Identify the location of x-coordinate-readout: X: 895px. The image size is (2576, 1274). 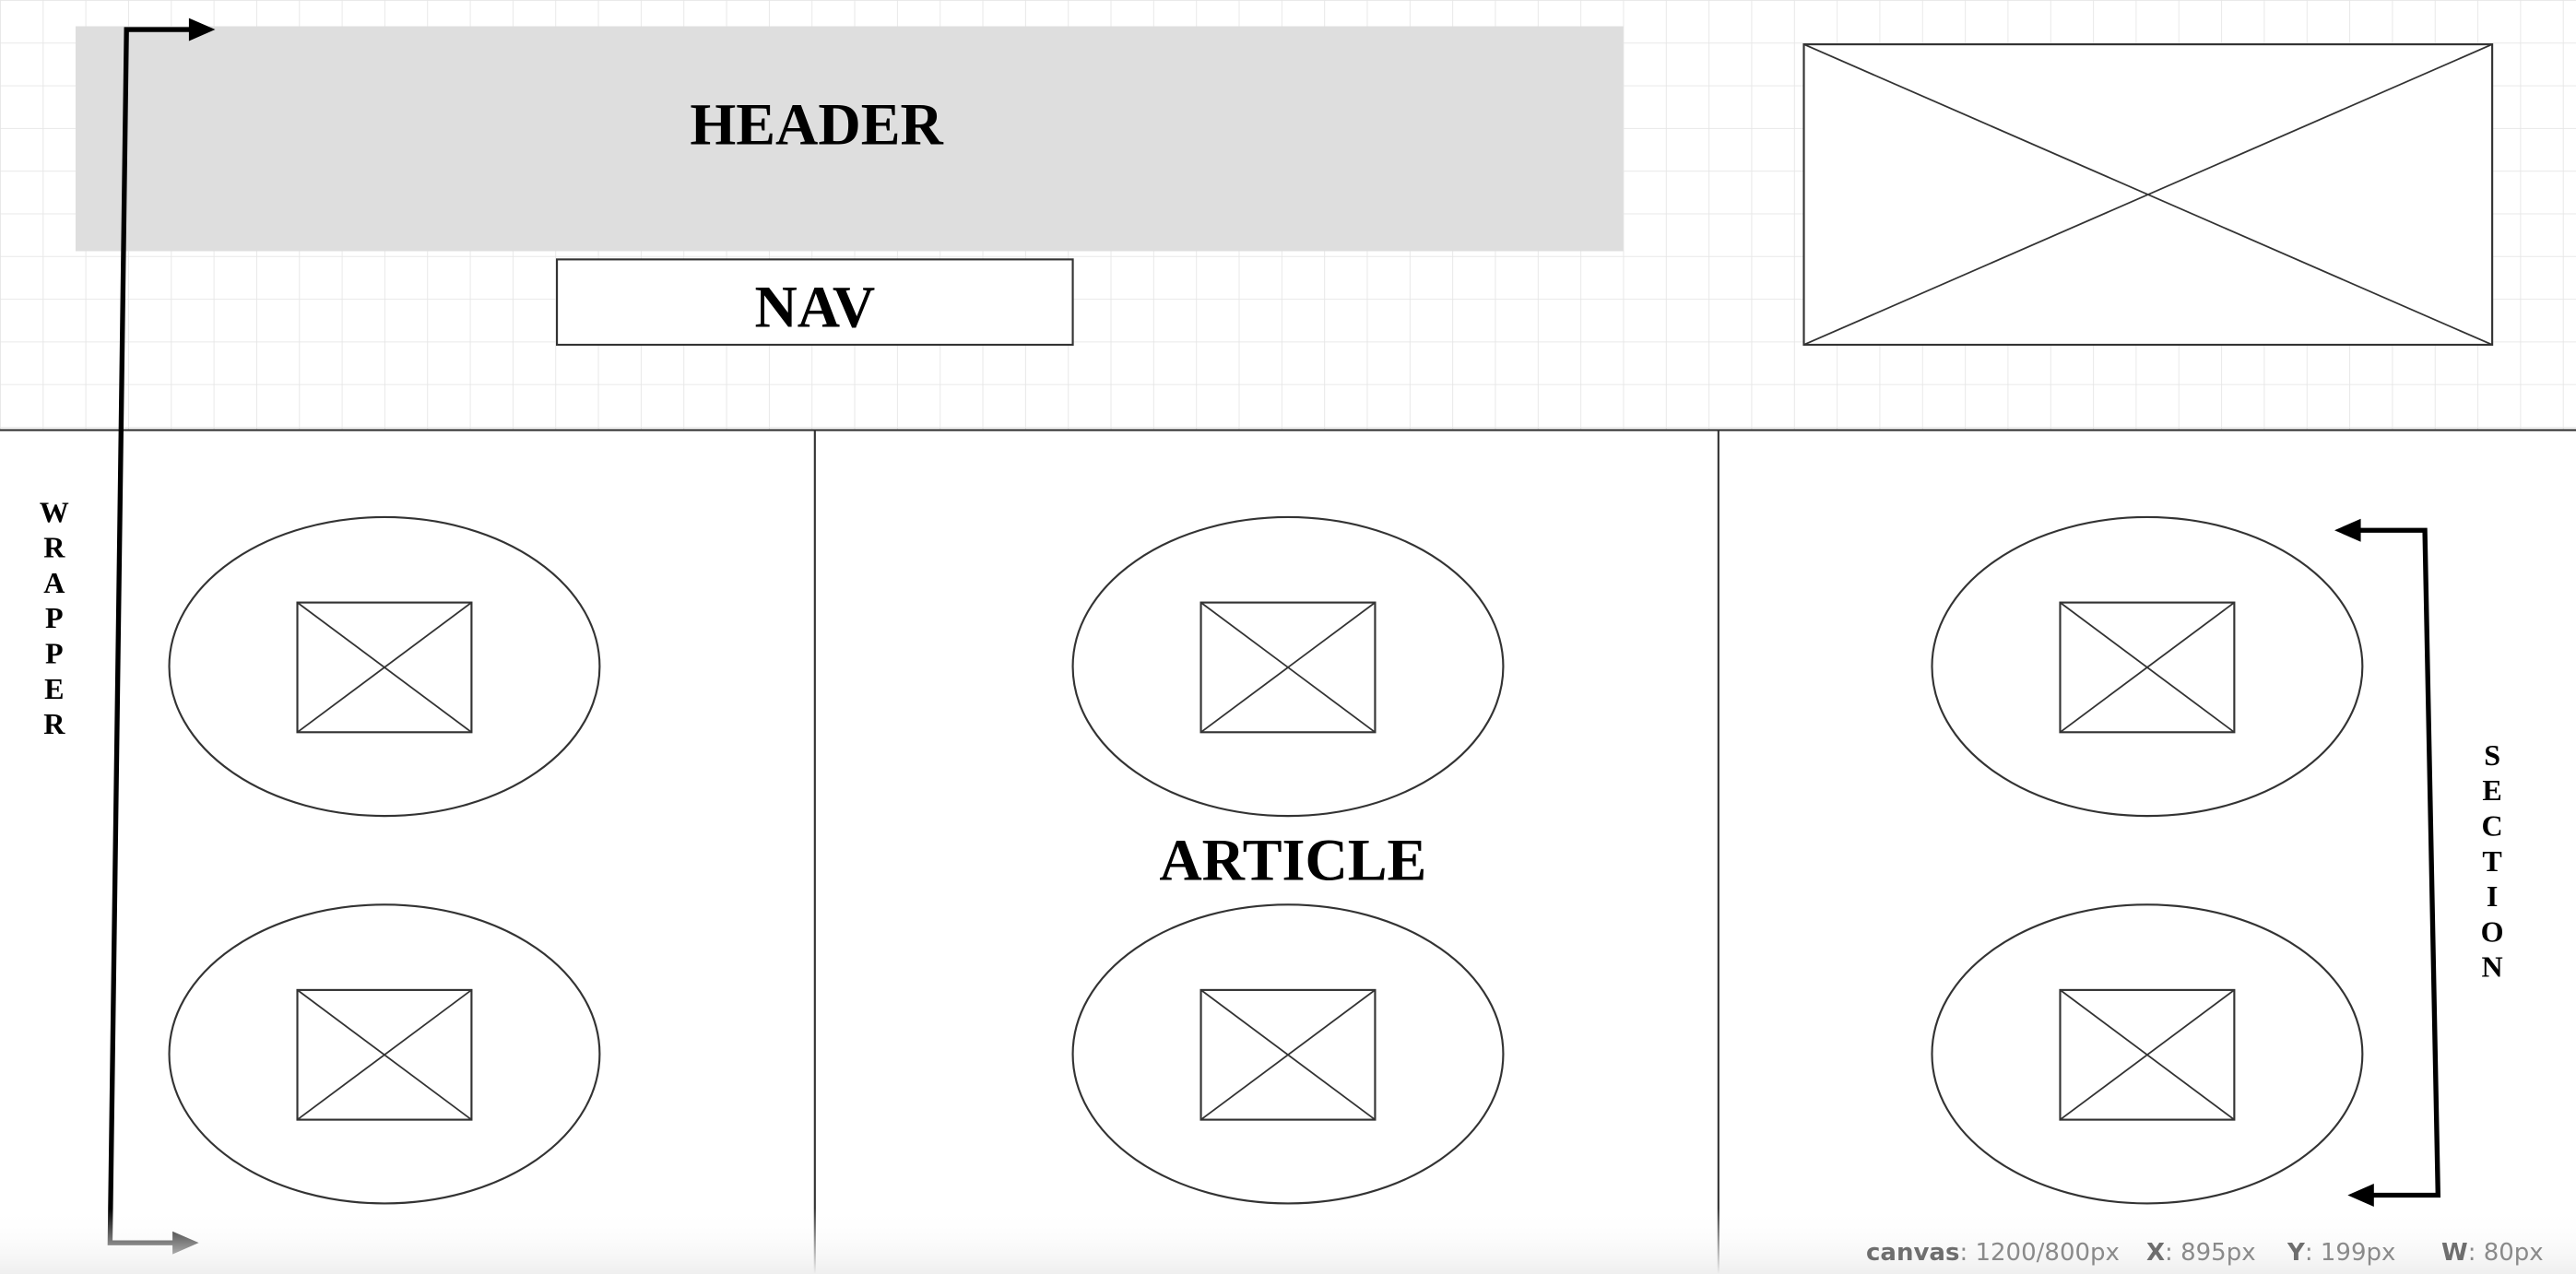
(2201, 1253).